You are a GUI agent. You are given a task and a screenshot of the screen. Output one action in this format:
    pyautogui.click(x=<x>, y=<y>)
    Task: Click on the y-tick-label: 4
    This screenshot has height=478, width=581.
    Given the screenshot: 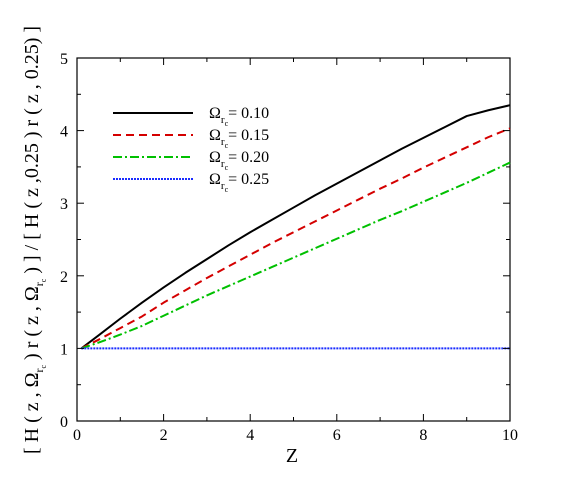 What is the action you would take?
    pyautogui.click(x=64, y=132)
    